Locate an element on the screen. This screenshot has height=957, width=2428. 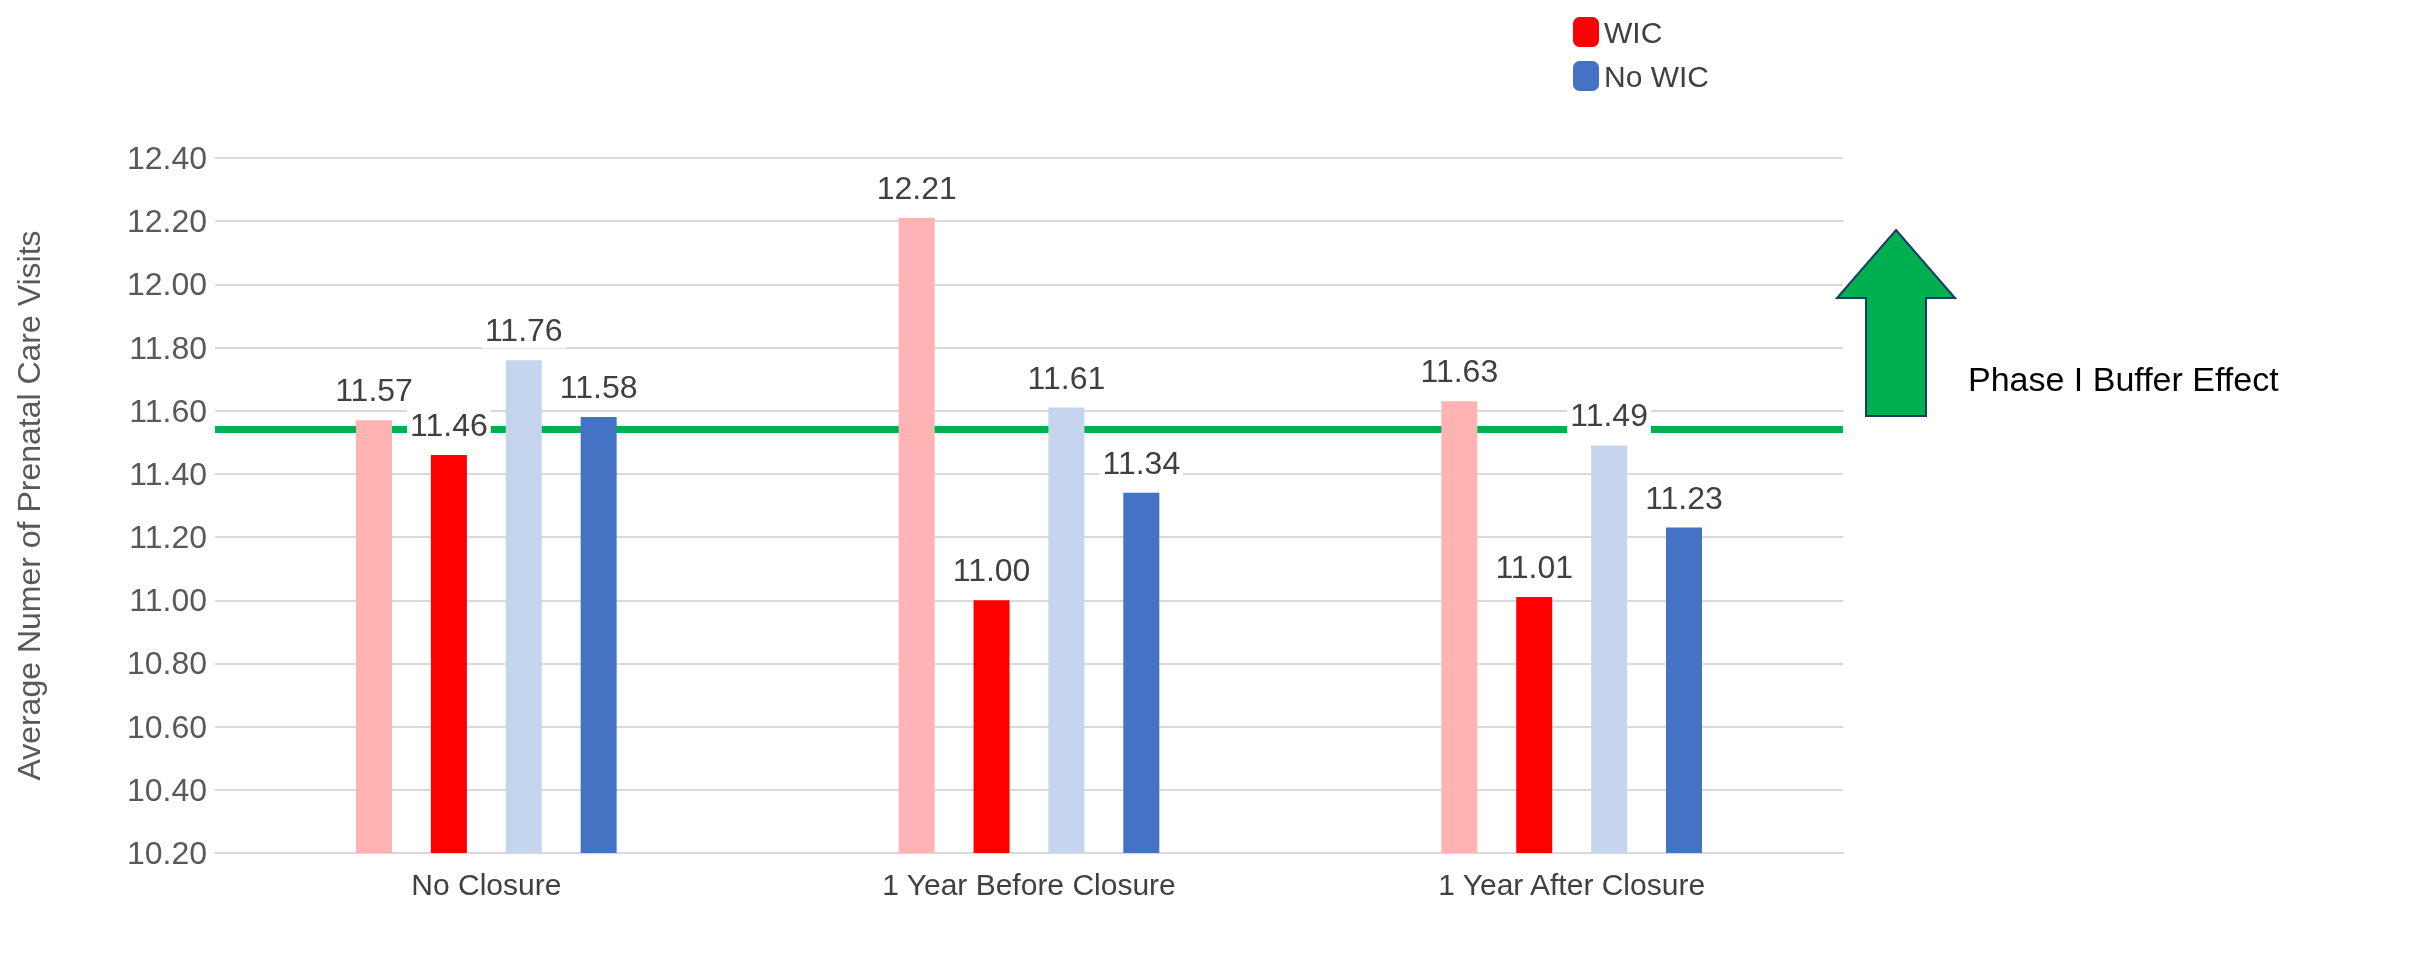
data-label: 11.23 is located at coordinates (1684, 497).